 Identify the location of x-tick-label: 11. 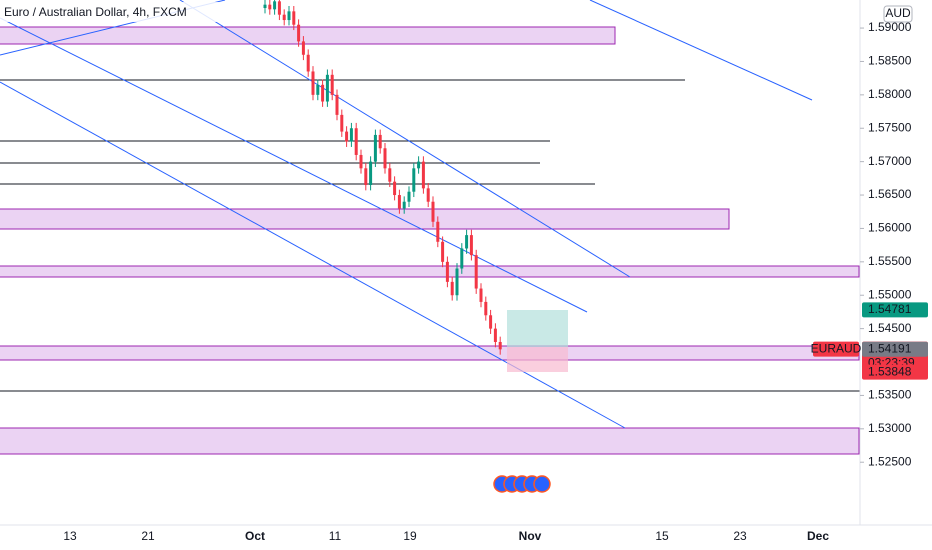
(335, 536).